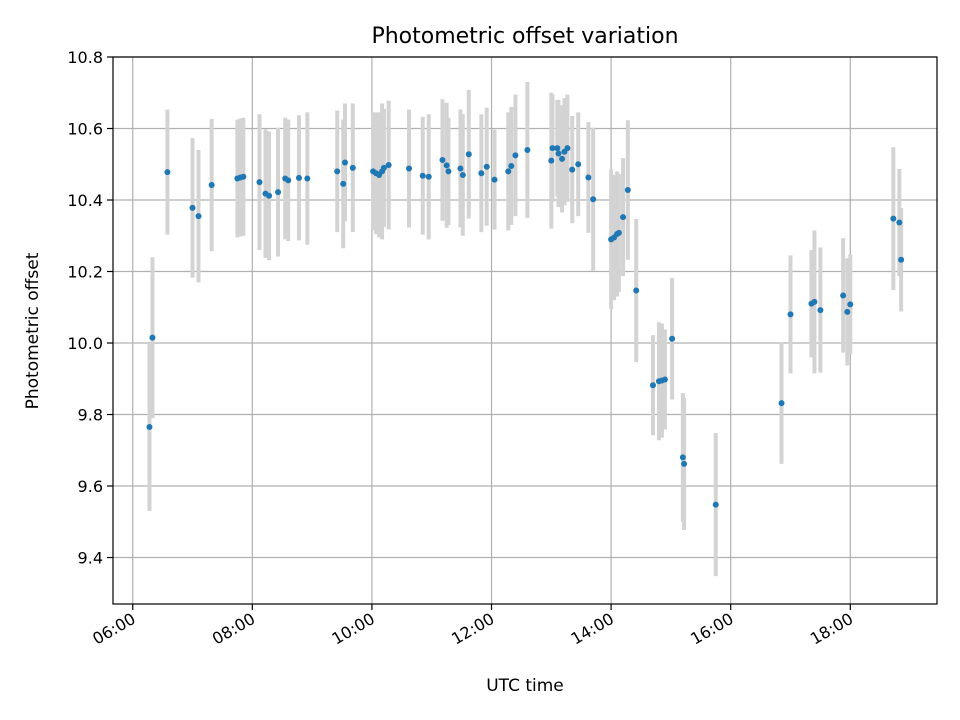  What do you see at coordinates (85, 129) in the screenshot?
I see `y-tick-label: 10.6` at bounding box center [85, 129].